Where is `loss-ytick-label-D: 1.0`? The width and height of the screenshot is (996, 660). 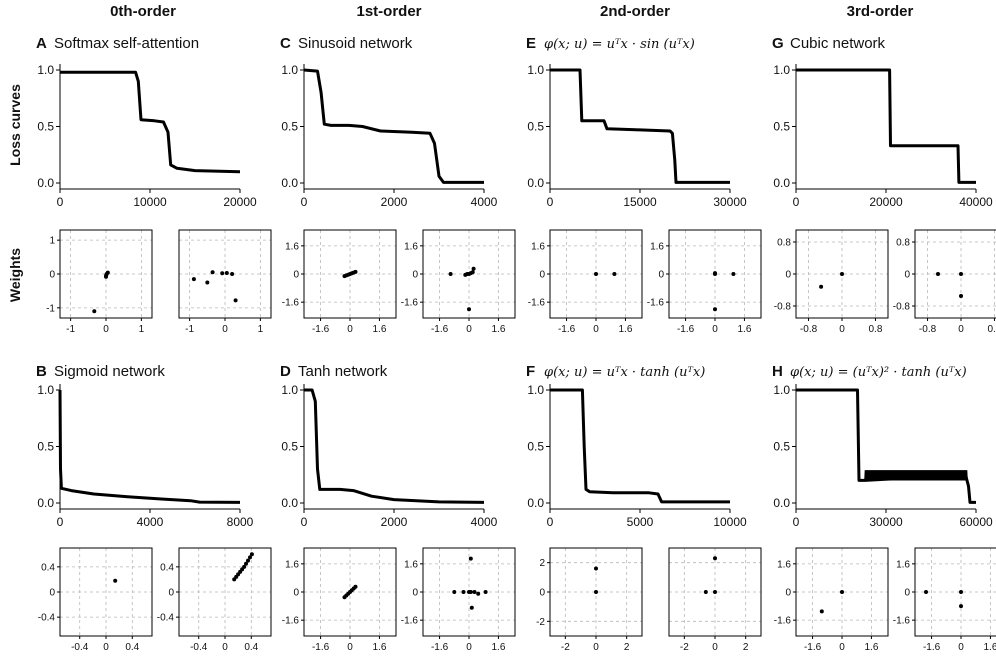
loss-ytick-label-D: 1.0 is located at coordinates (289, 390).